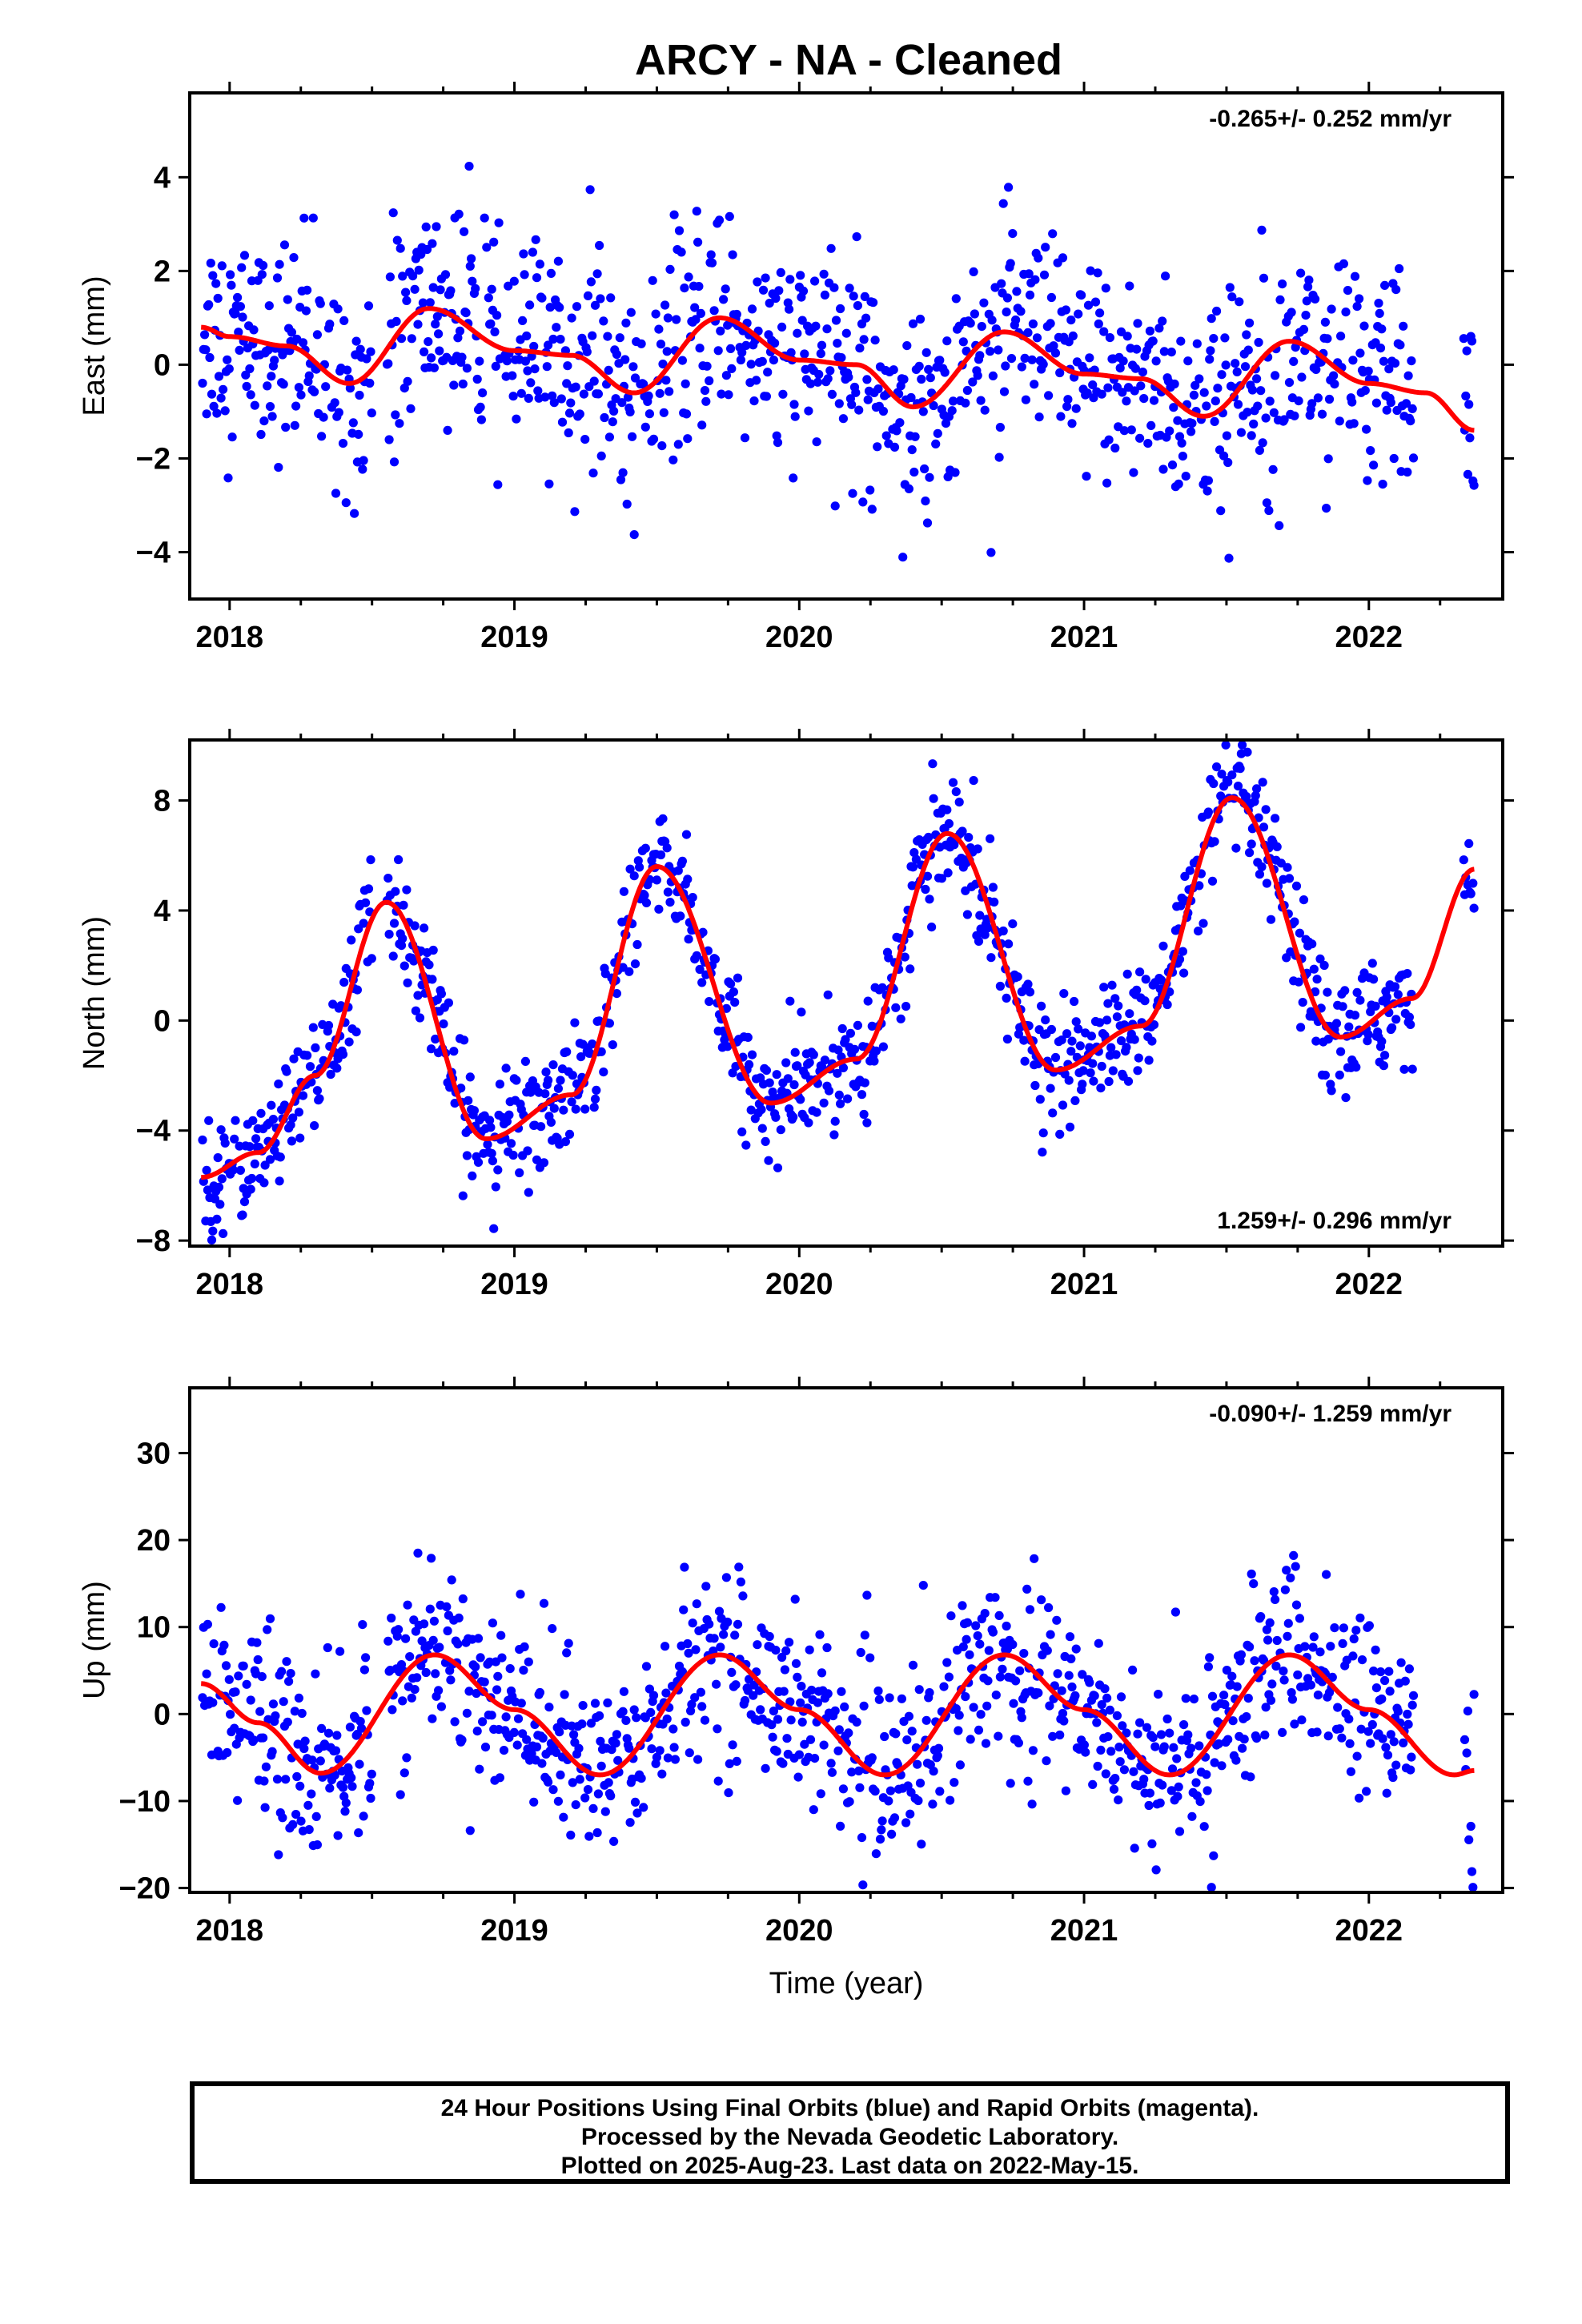 The image size is (1582, 2324). Describe the element at coordinates (154, 1241) in the screenshot. I see `y-tick-label: −8` at that location.